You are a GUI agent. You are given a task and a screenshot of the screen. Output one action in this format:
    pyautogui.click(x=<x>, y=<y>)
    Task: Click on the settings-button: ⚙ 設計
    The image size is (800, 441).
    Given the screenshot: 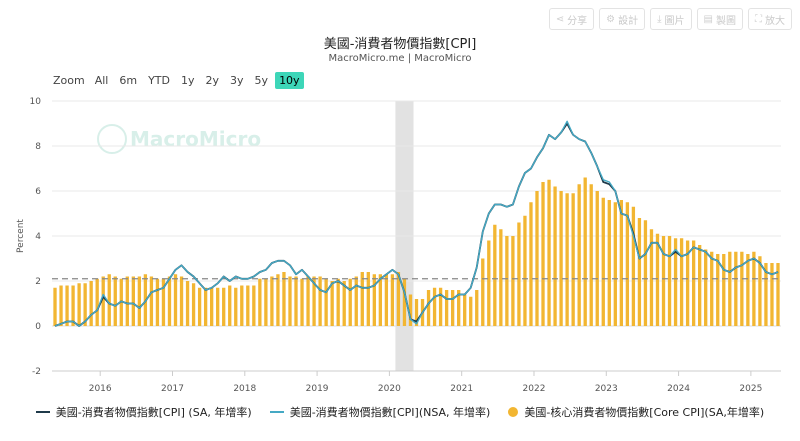 What is the action you would take?
    pyautogui.click(x=622, y=19)
    